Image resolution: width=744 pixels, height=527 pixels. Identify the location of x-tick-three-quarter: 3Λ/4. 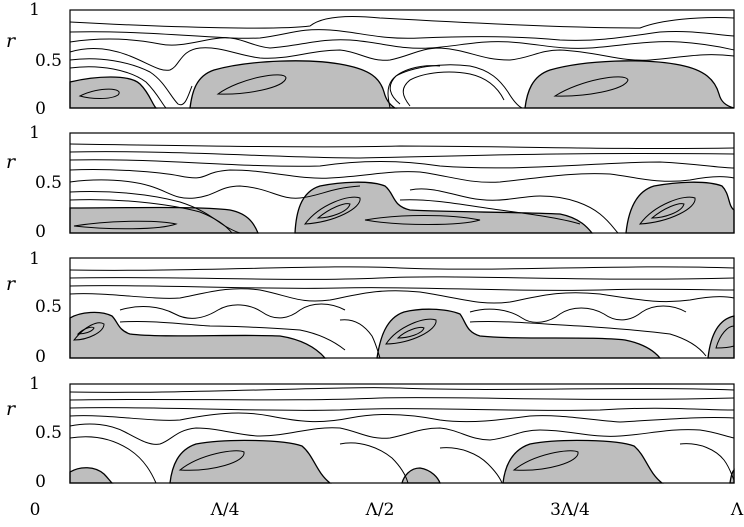
(570, 510).